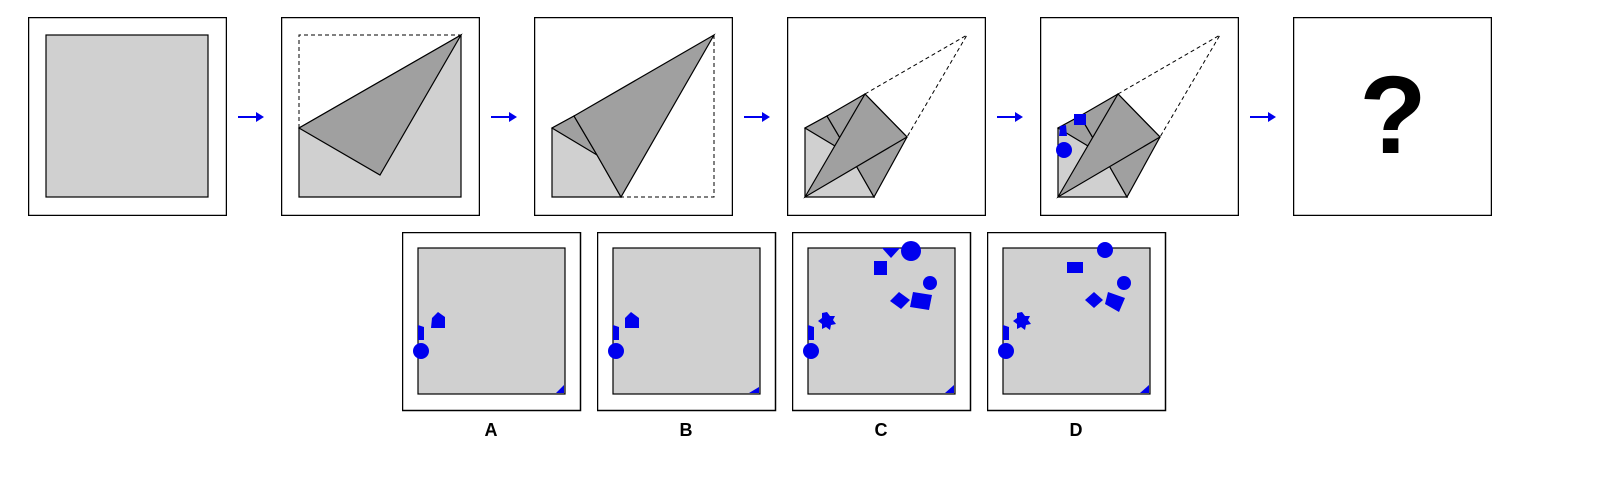 Image resolution: width=1610 pixels, height=490 pixels. Describe the element at coordinates (1076, 430) in the screenshot. I see `option-d-label: D` at that location.